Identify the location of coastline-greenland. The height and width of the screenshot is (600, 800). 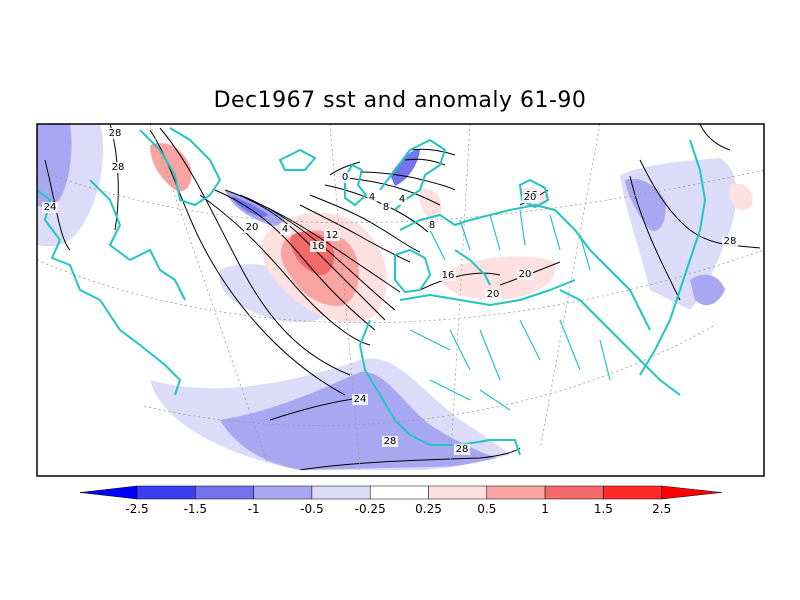
(180, 166).